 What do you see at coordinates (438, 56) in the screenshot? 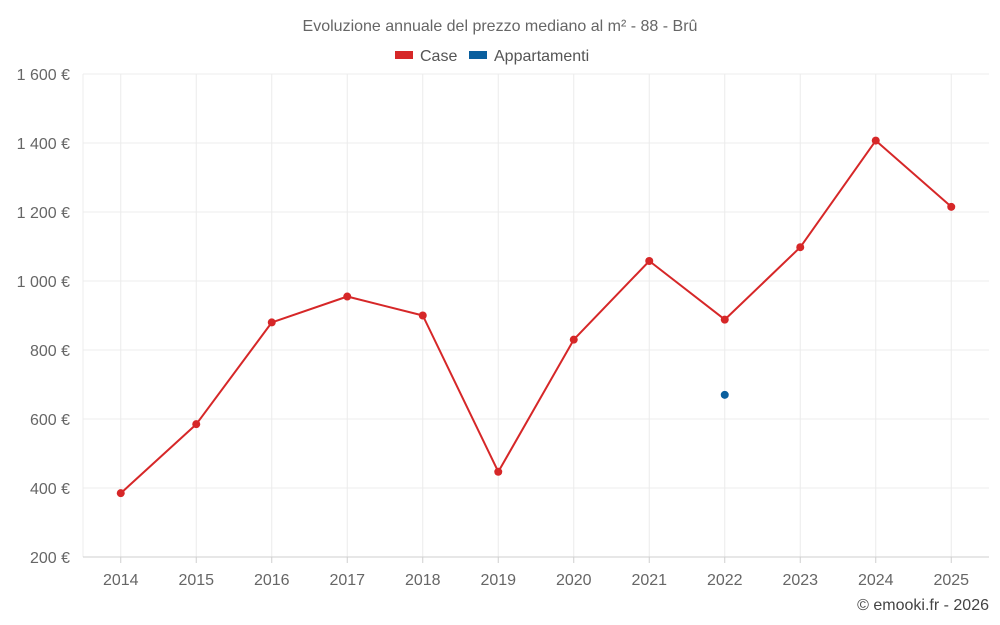
I see `legend-label-case: Case` at bounding box center [438, 56].